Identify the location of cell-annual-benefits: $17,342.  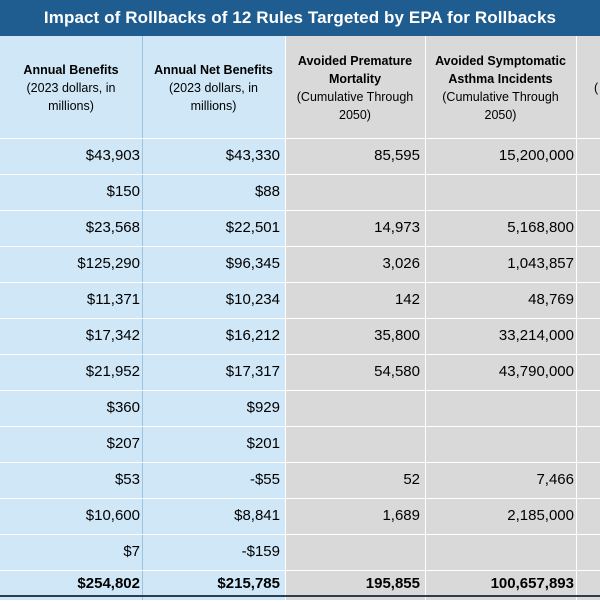
(112, 335).